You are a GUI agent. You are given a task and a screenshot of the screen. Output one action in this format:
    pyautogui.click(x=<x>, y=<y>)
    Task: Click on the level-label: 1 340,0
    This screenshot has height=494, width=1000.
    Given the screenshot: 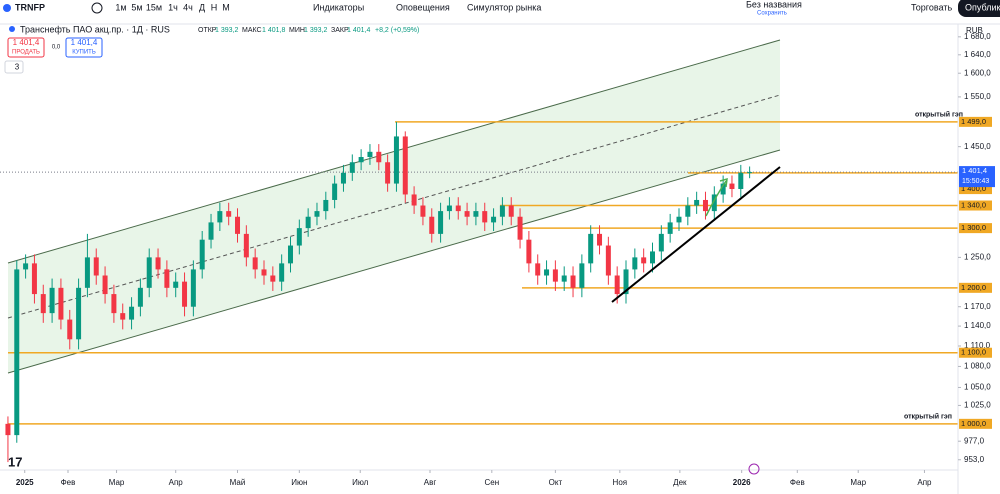 What is the action you would take?
    pyautogui.click(x=973, y=204)
    